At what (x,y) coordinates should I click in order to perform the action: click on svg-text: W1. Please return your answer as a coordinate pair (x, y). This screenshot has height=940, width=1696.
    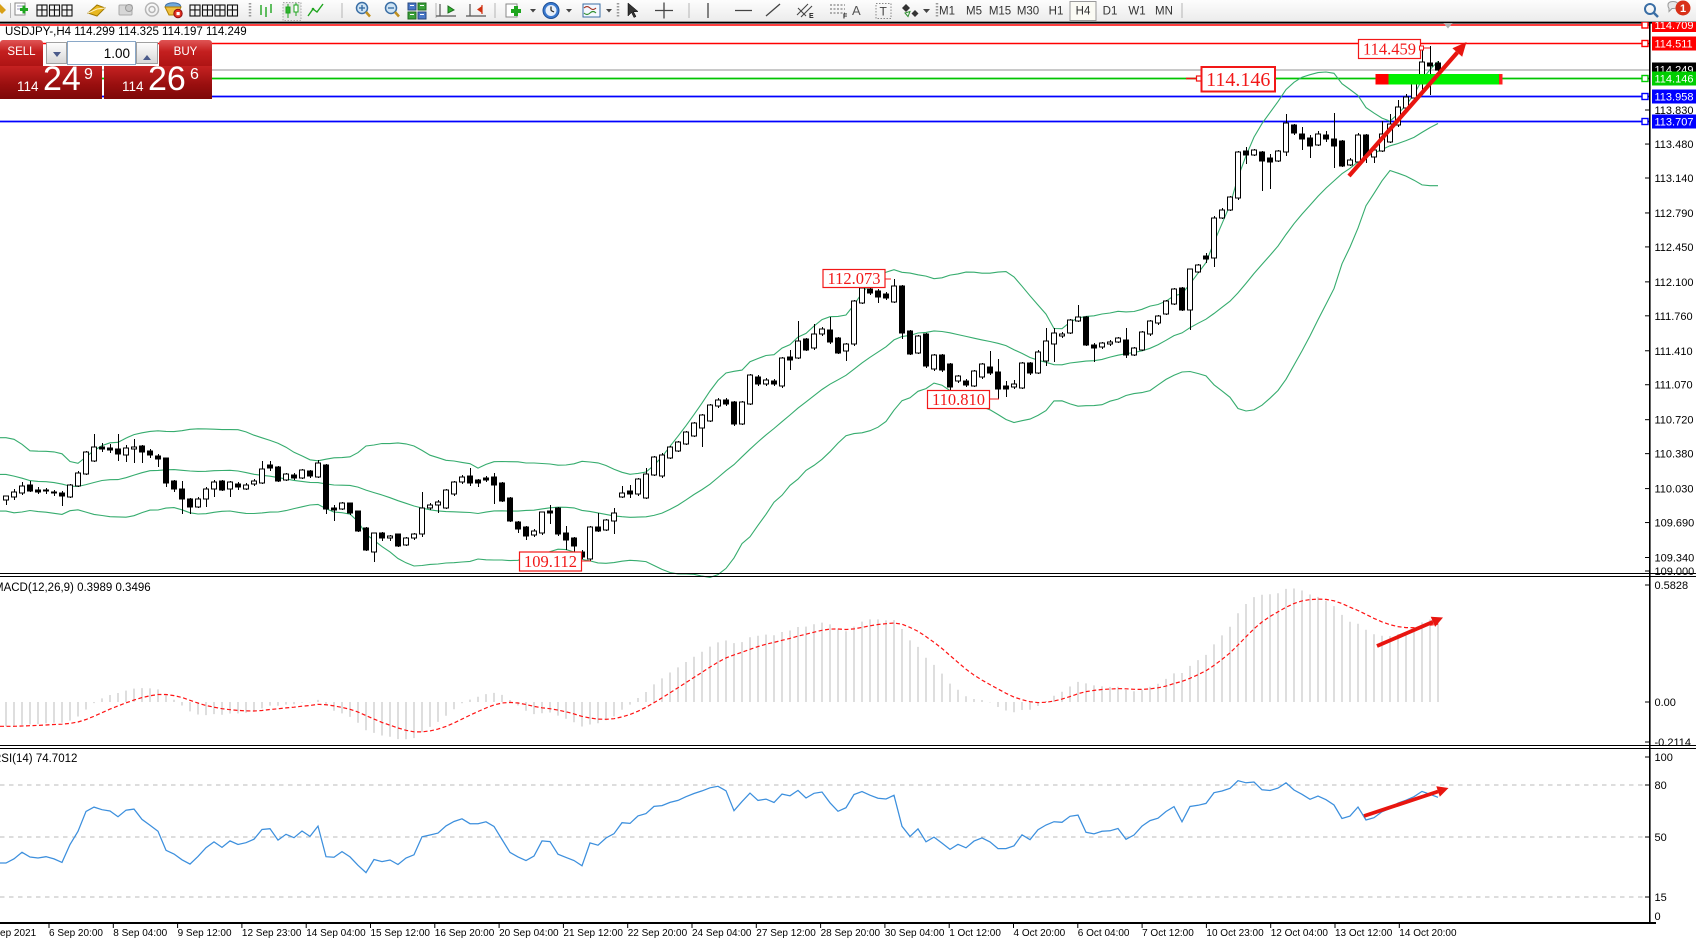
    Looking at the image, I should click on (1136, 12).